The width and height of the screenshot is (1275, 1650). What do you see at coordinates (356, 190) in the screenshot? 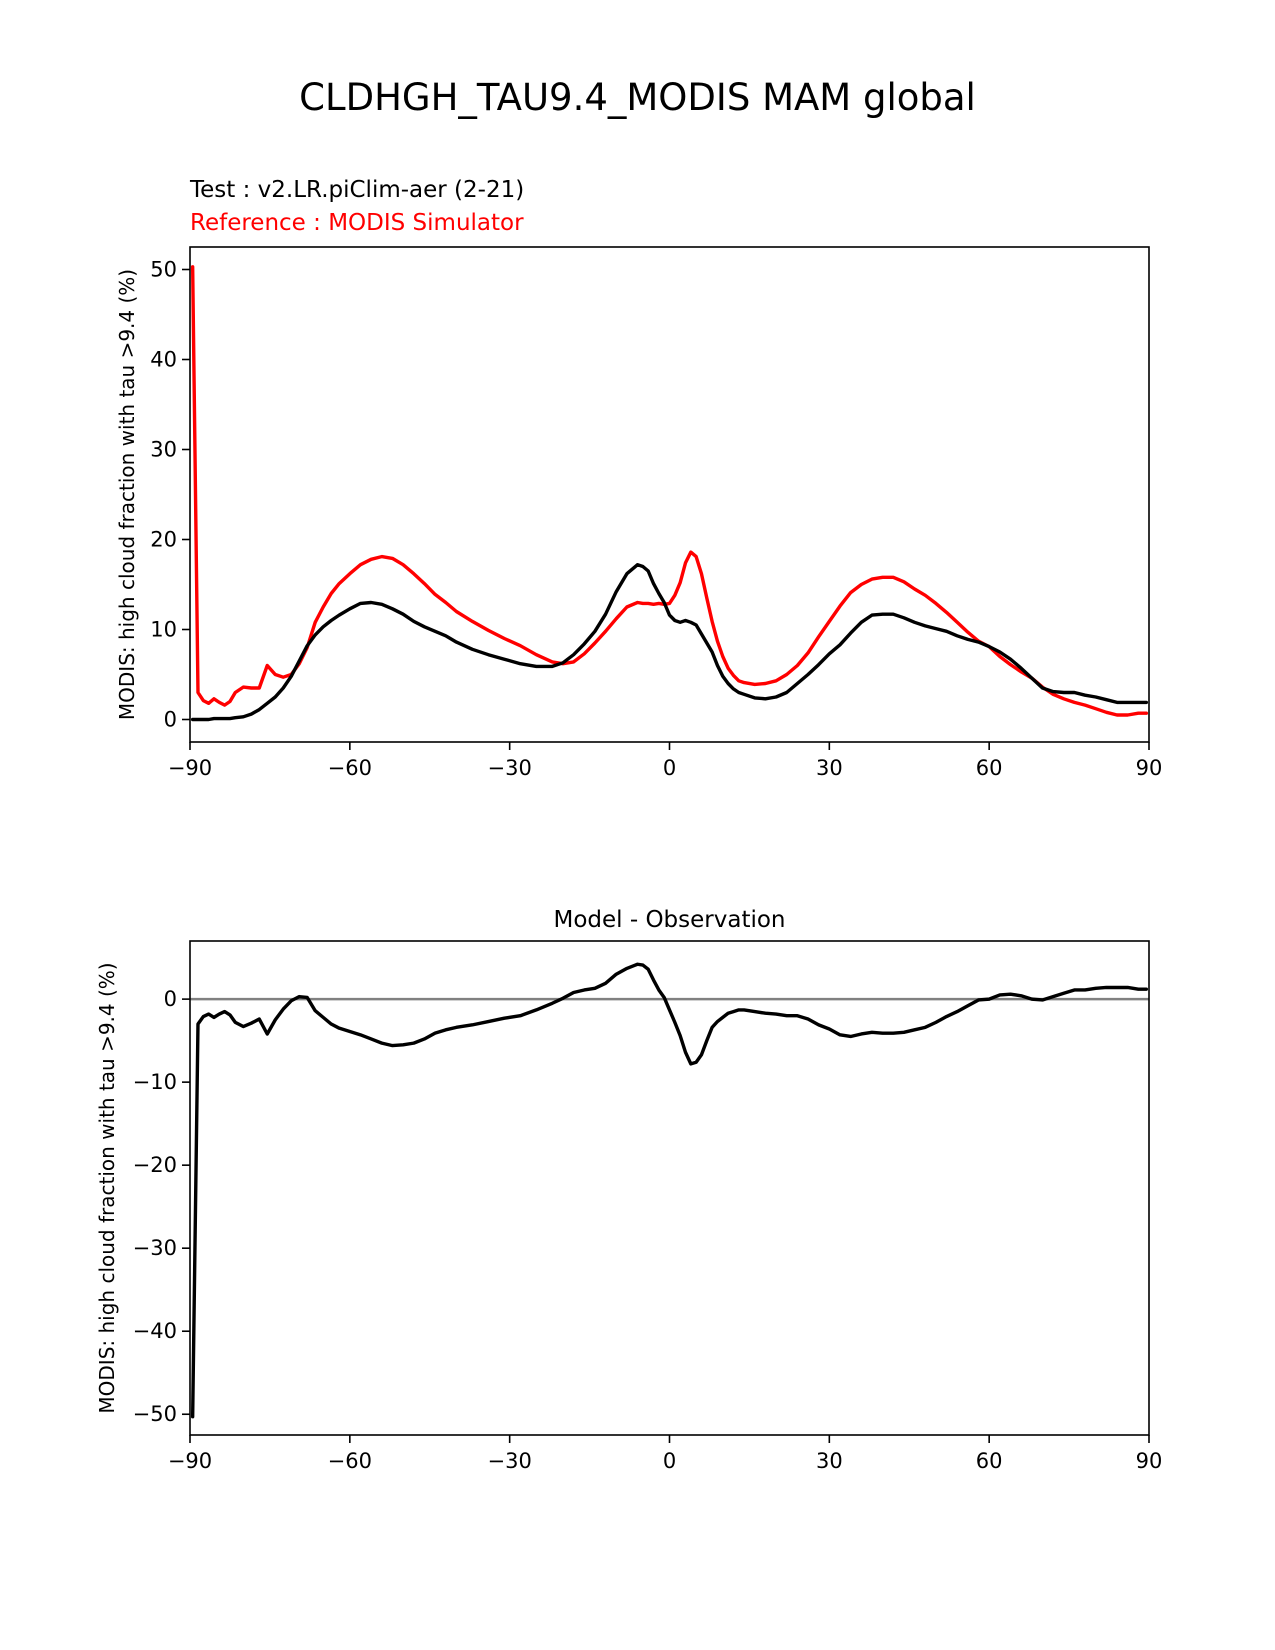
I see `test-label: Test : v2.LR.piClim-aer (2-21)` at bounding box center [356, 190].